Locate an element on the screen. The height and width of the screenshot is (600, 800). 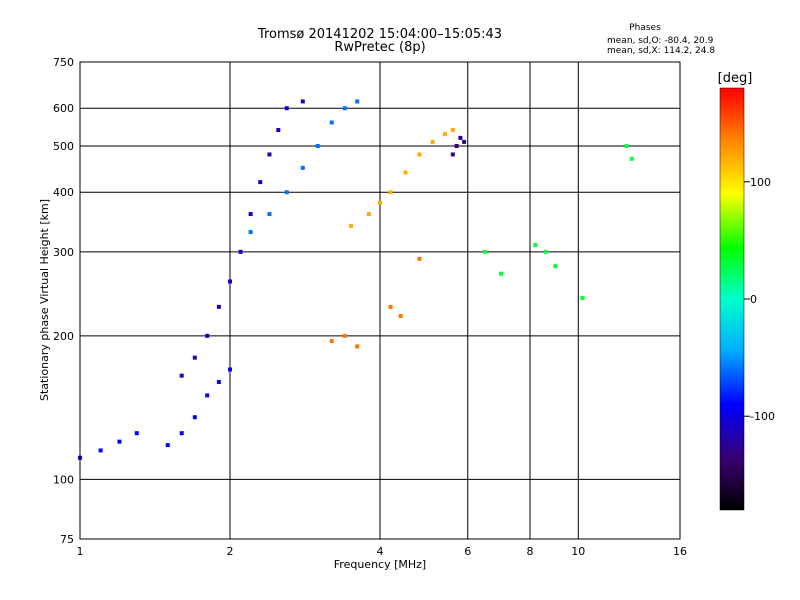
y-tick-label: 500 is located at coordinates (63, 146).